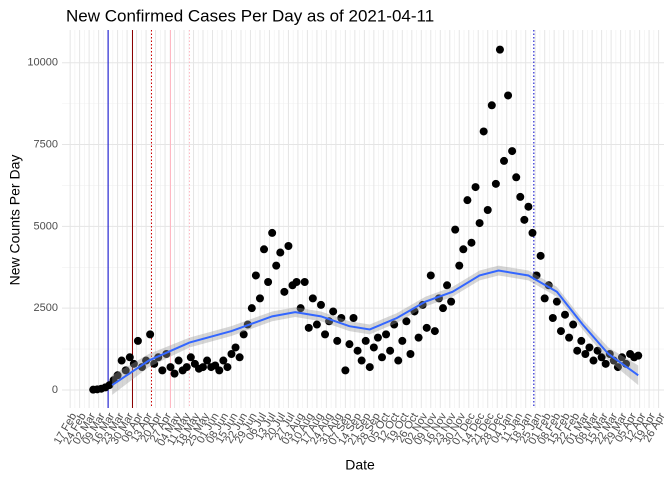  What do you see at coordinates (46, 226) in the screenshot?
I see `y-tick-label: 5000` at bounding box center [46, 226].